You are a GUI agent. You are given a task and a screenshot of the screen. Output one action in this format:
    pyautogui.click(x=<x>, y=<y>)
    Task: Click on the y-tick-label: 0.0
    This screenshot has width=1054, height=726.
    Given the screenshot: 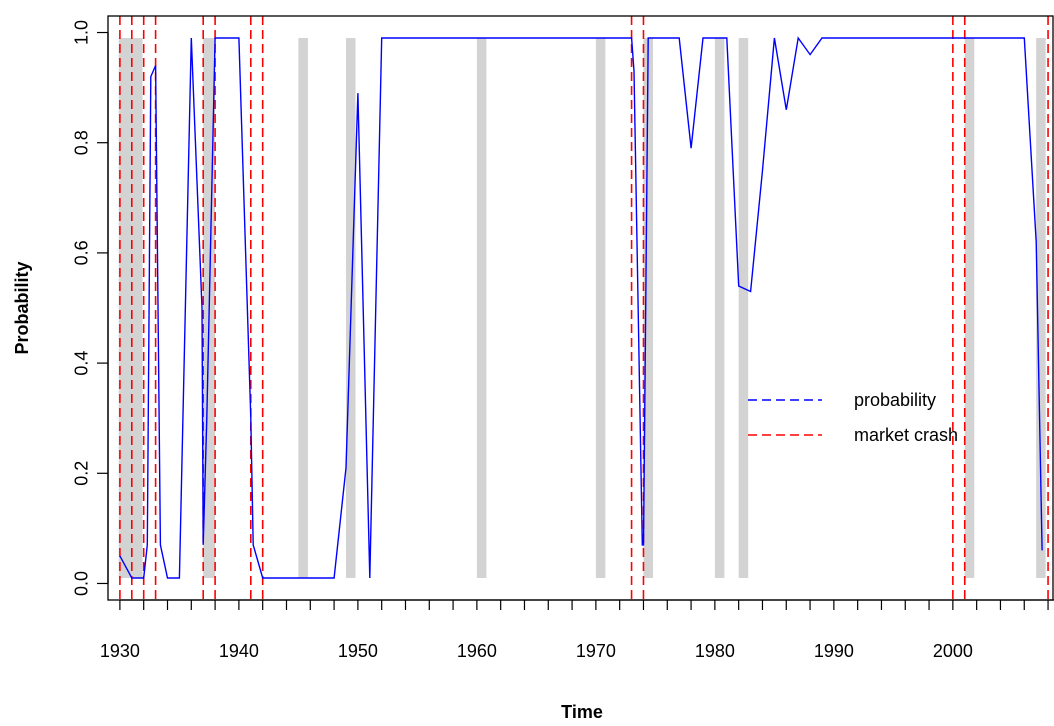 What is the action you would take?
    pyautogui.click(x=81, y=583)
    